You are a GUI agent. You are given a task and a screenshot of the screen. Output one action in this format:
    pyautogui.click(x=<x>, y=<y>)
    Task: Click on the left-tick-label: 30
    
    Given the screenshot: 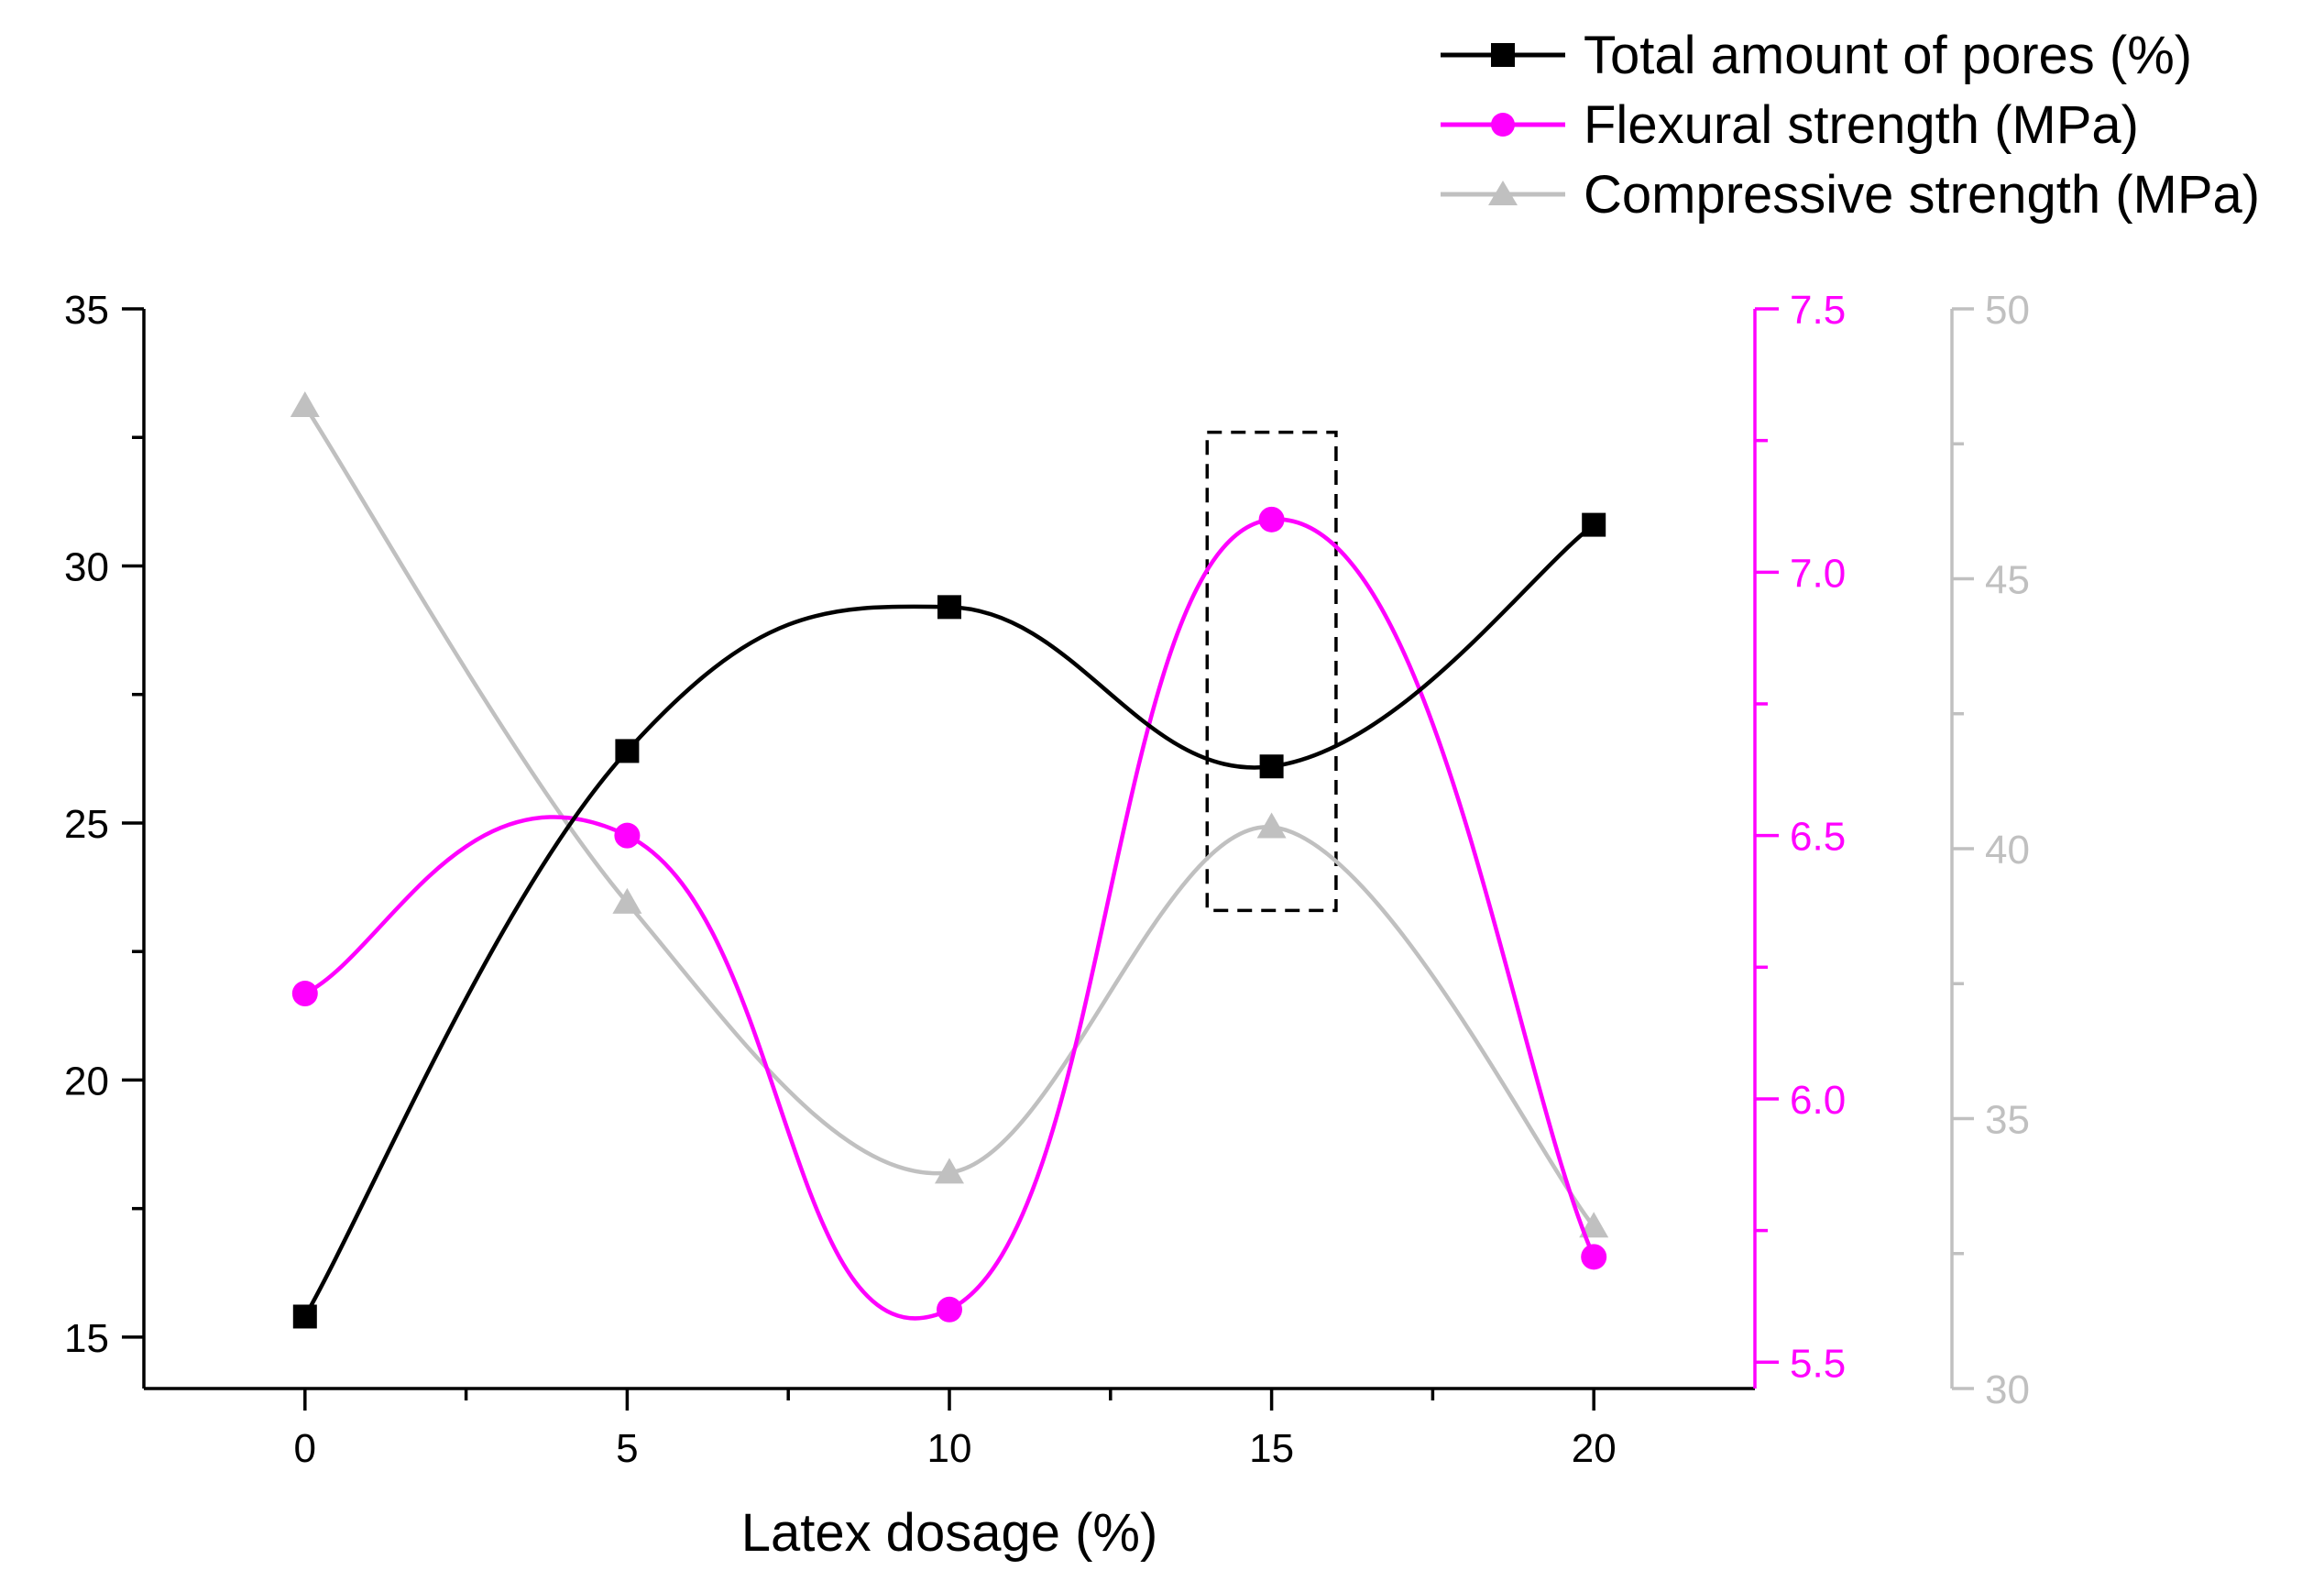 What is the action you would take?
    pyautogui.click(x=86, y=566)
    